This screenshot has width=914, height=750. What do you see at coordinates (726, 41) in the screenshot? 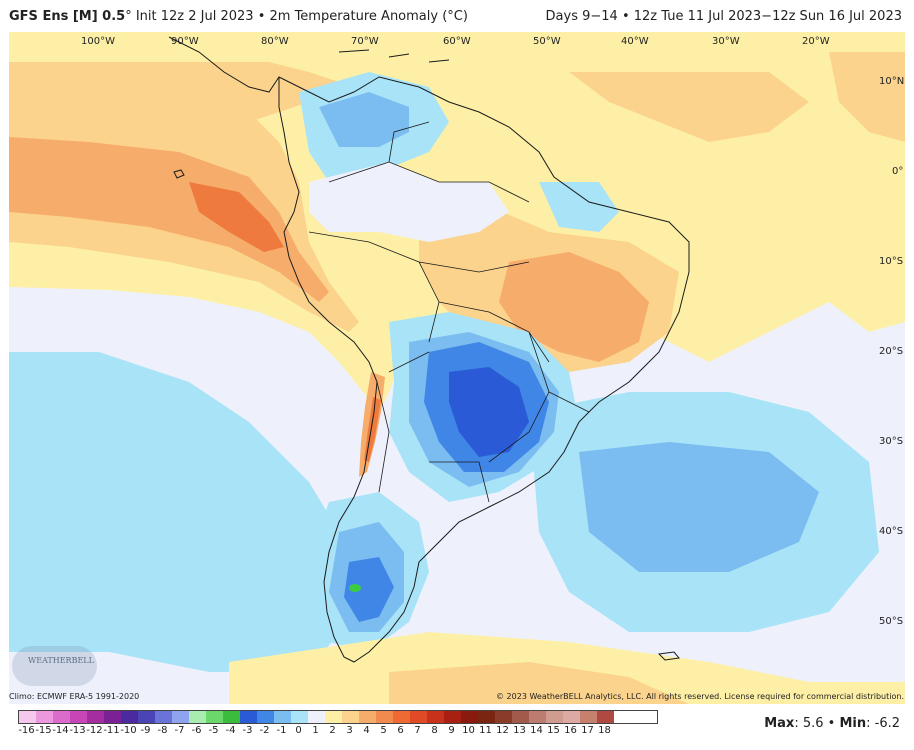
I see `lon-label-30w: 30°W` at bounding box center [726, 41].